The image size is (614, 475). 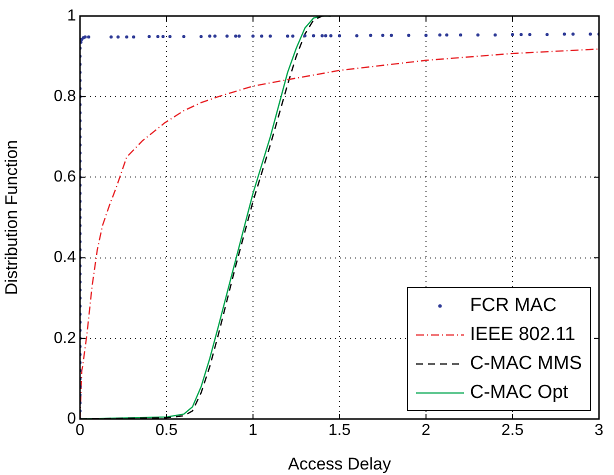 I want to click on x-tick-label: 0.5, so click(x=166, y=431).